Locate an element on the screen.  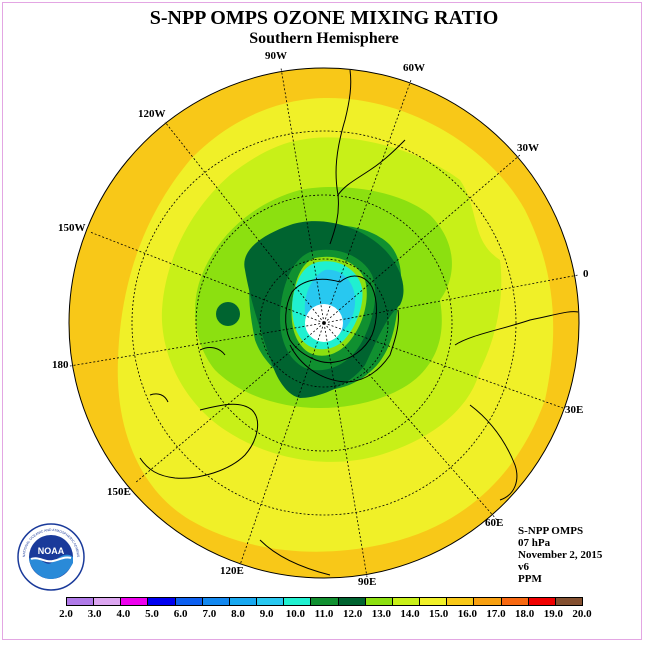
info-units: PPM is located at coordinates (530, 579).